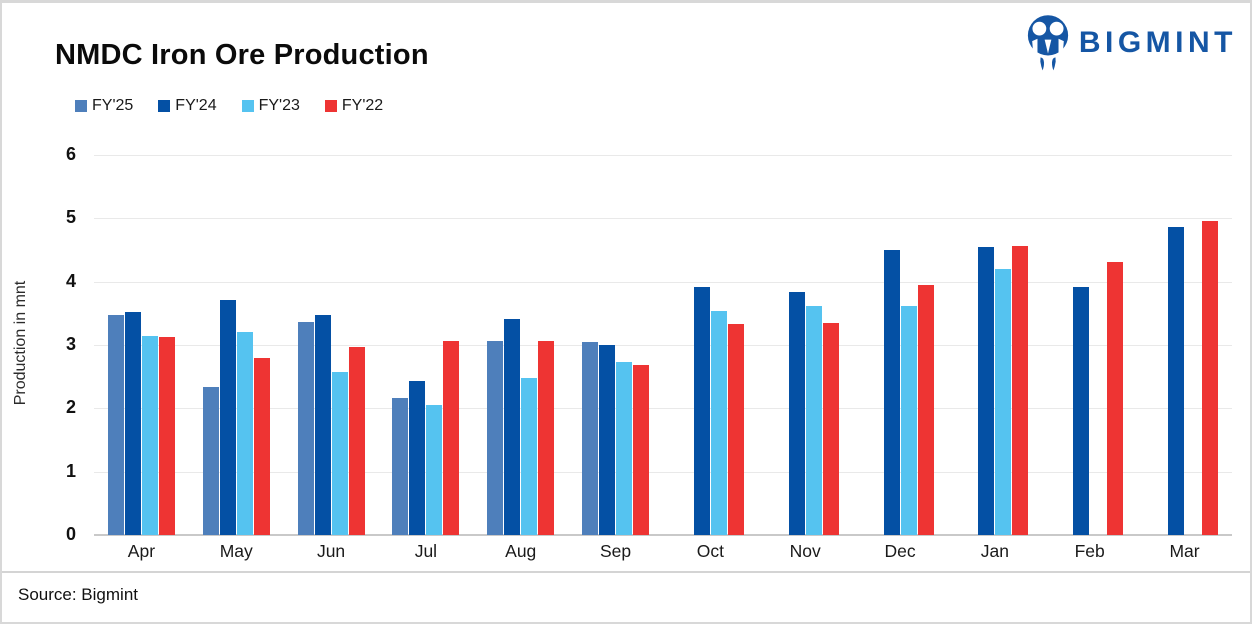 This screenshot has width=1252, height=624. What do you see at coordinates (236, 551) in the screenshot?
I see `x-tick-label-may: May` at bounding box center [236, 551].